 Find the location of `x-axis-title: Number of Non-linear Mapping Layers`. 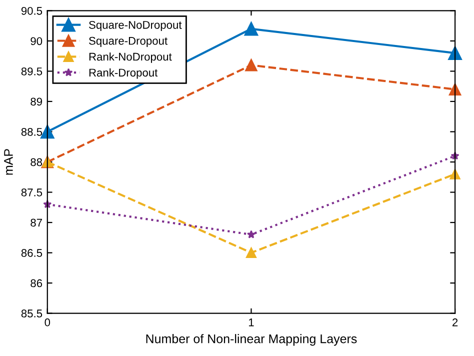

x-axis-title: Number of Non-linear Mapping Layers is located at coordinates (251, 340).